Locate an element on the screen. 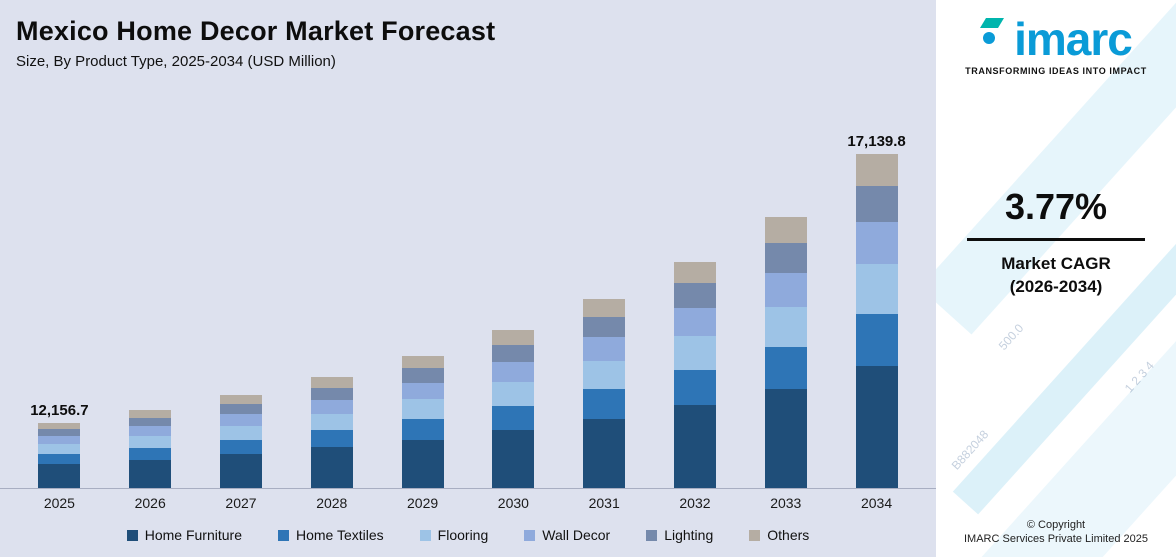 The image size is (1176, 557). cagr-divider is located at coordinates (1056, 239).